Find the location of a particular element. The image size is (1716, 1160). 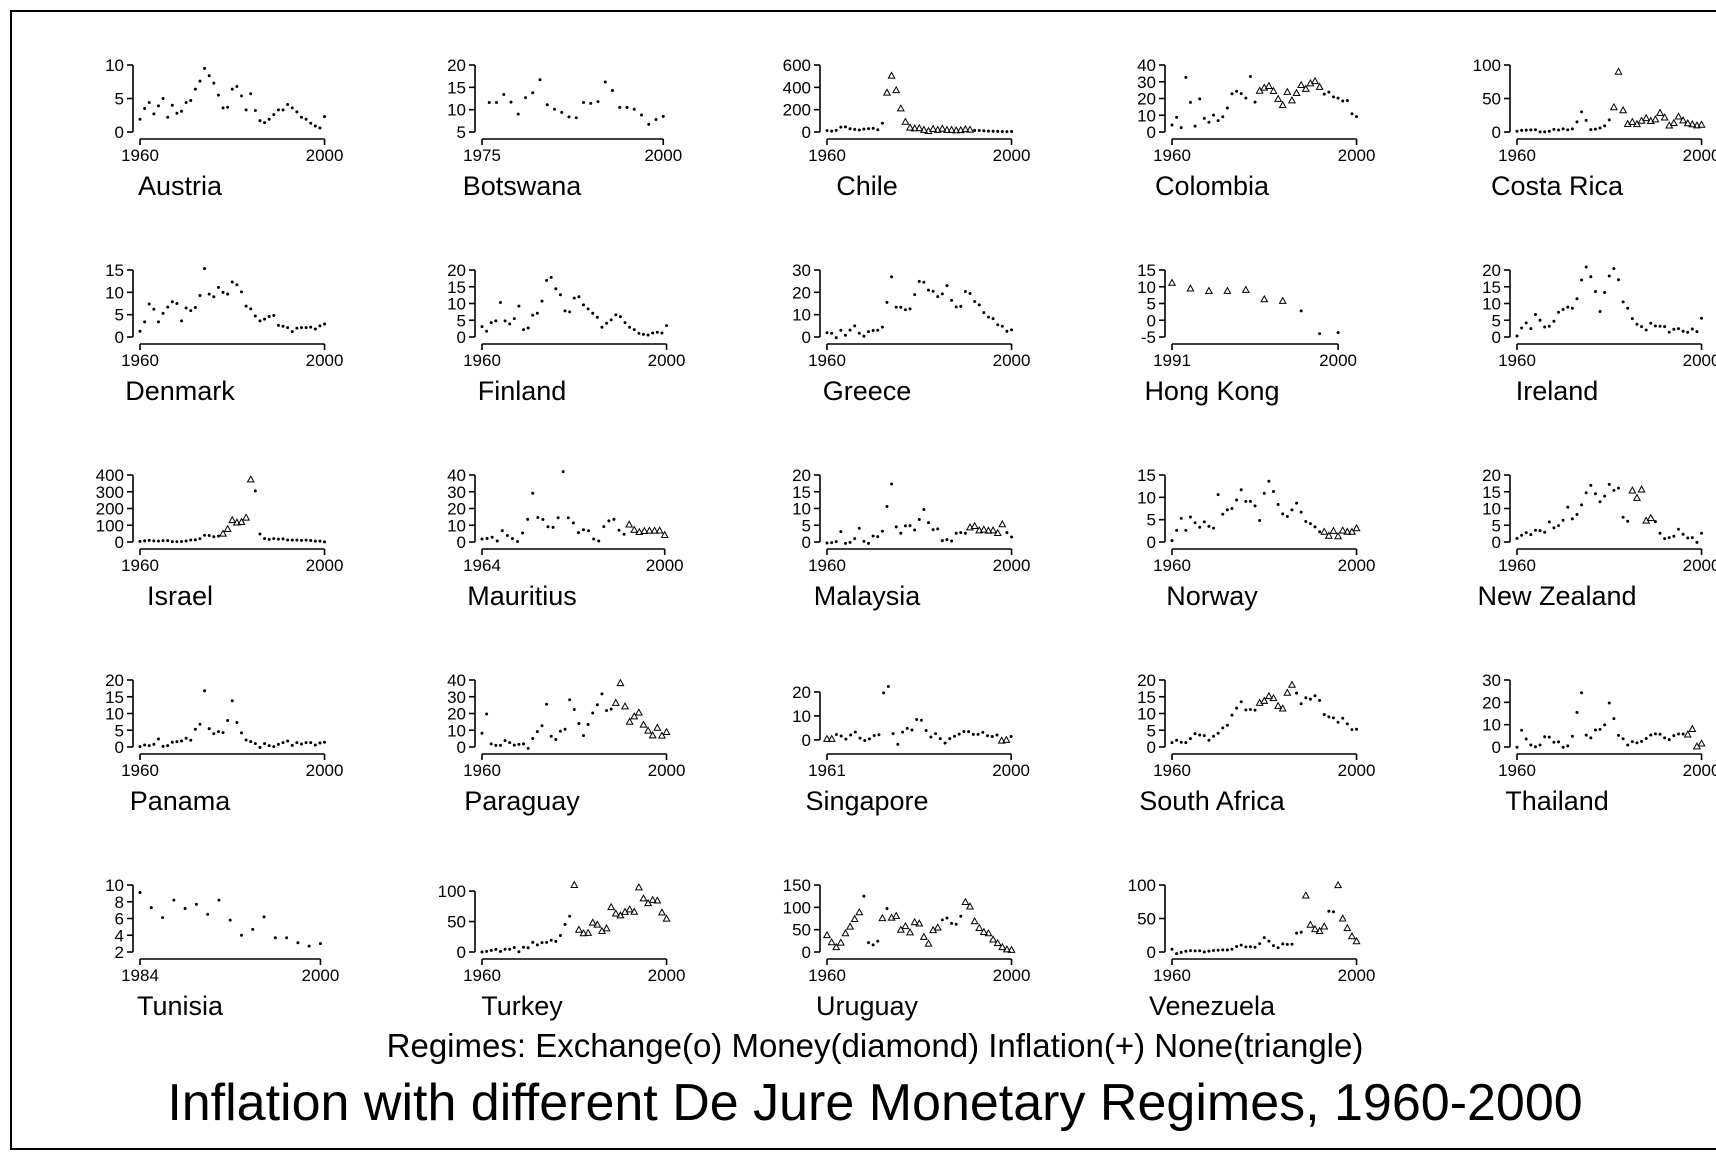

panel-greece: 0 10 20 30 1960 2000 Greece is located at coordinates (911, 333).